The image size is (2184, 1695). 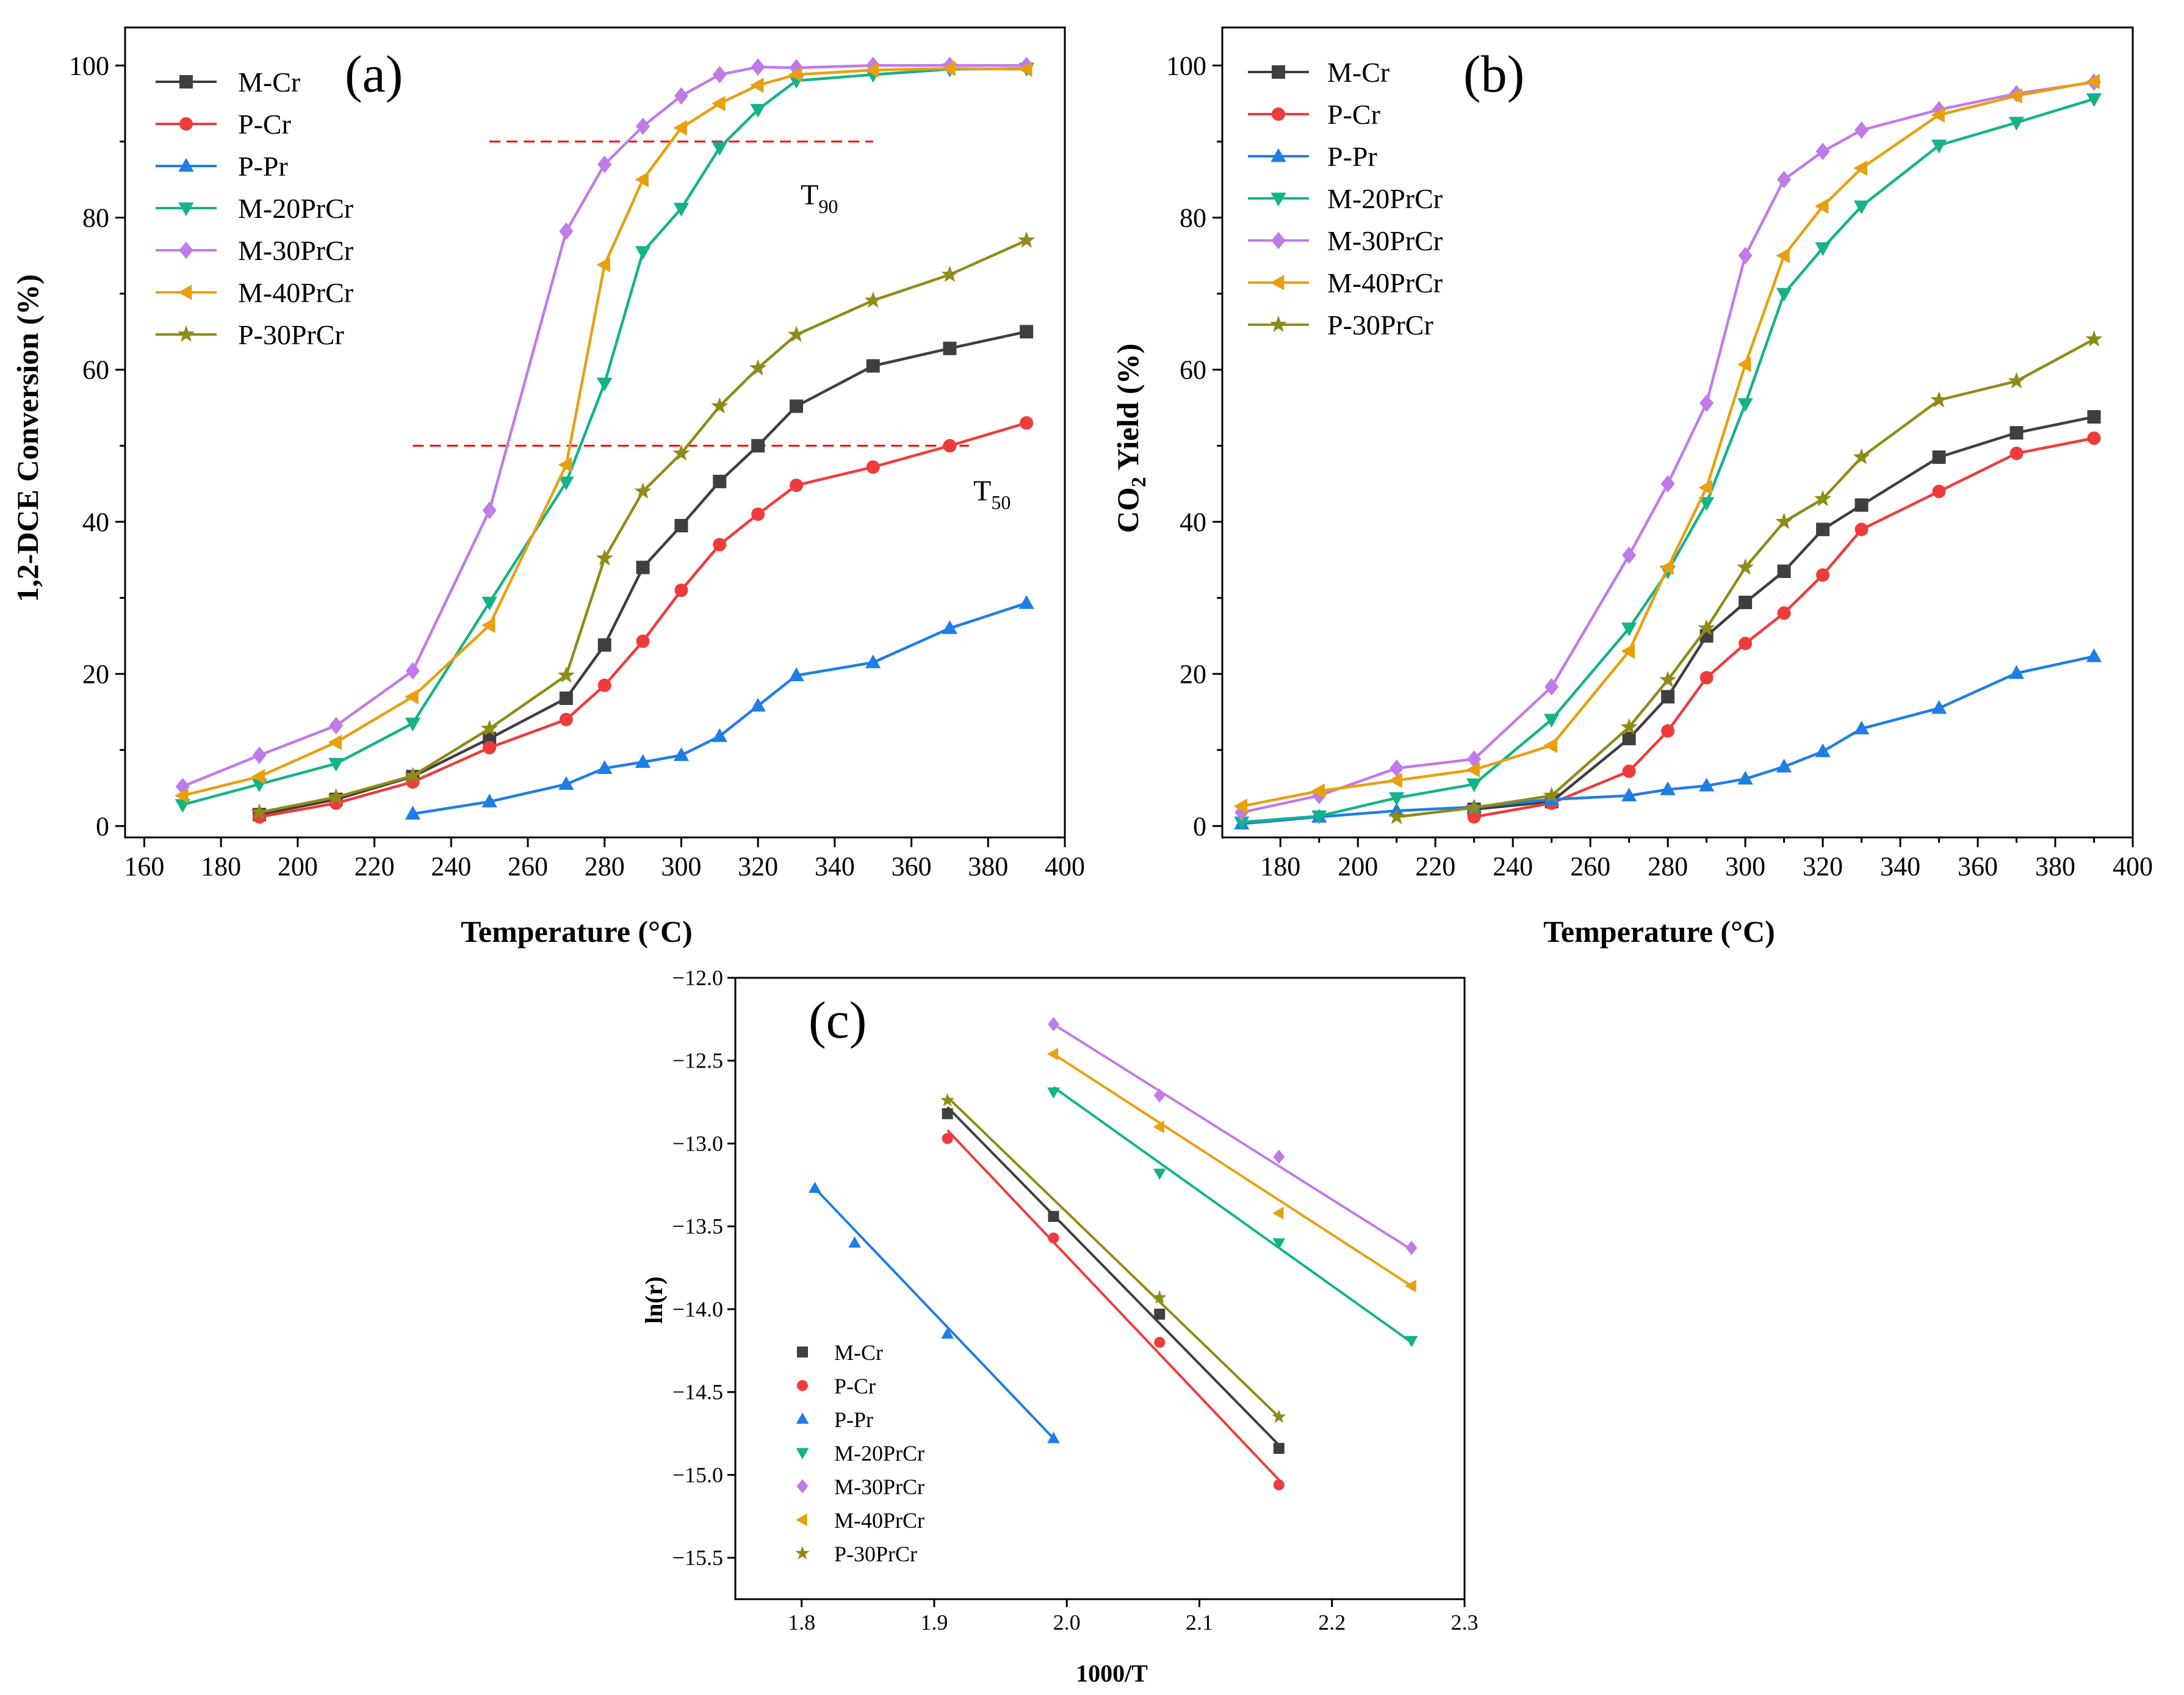 What do you see at coordinates (1067, 1623) in the screenshot?
I see `x-tick-label: 2.0` at bounding box center [1067, 1623].